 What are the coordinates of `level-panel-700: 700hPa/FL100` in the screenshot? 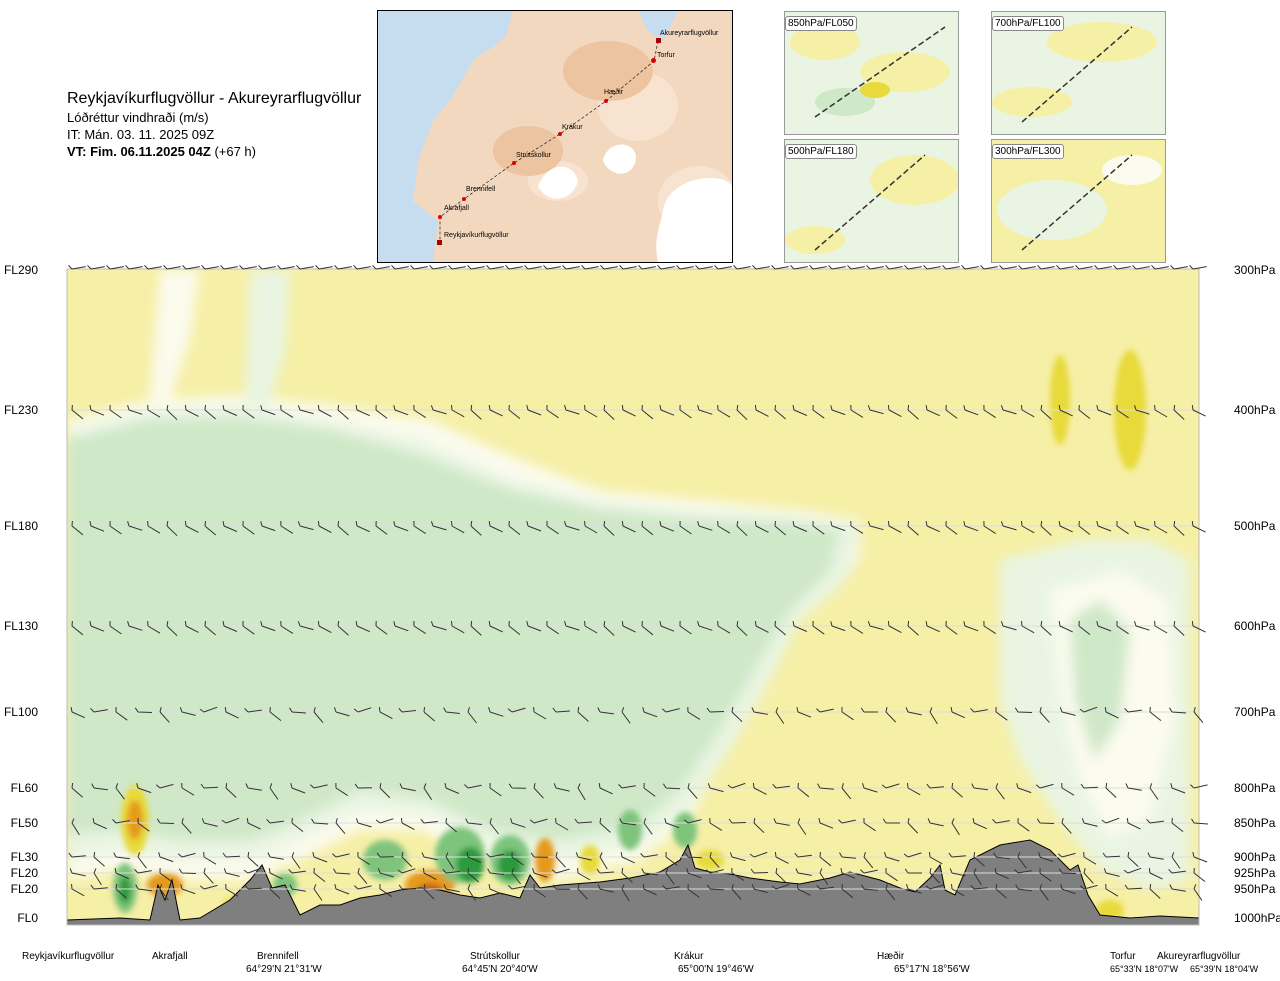 It's located at (1078, 73).